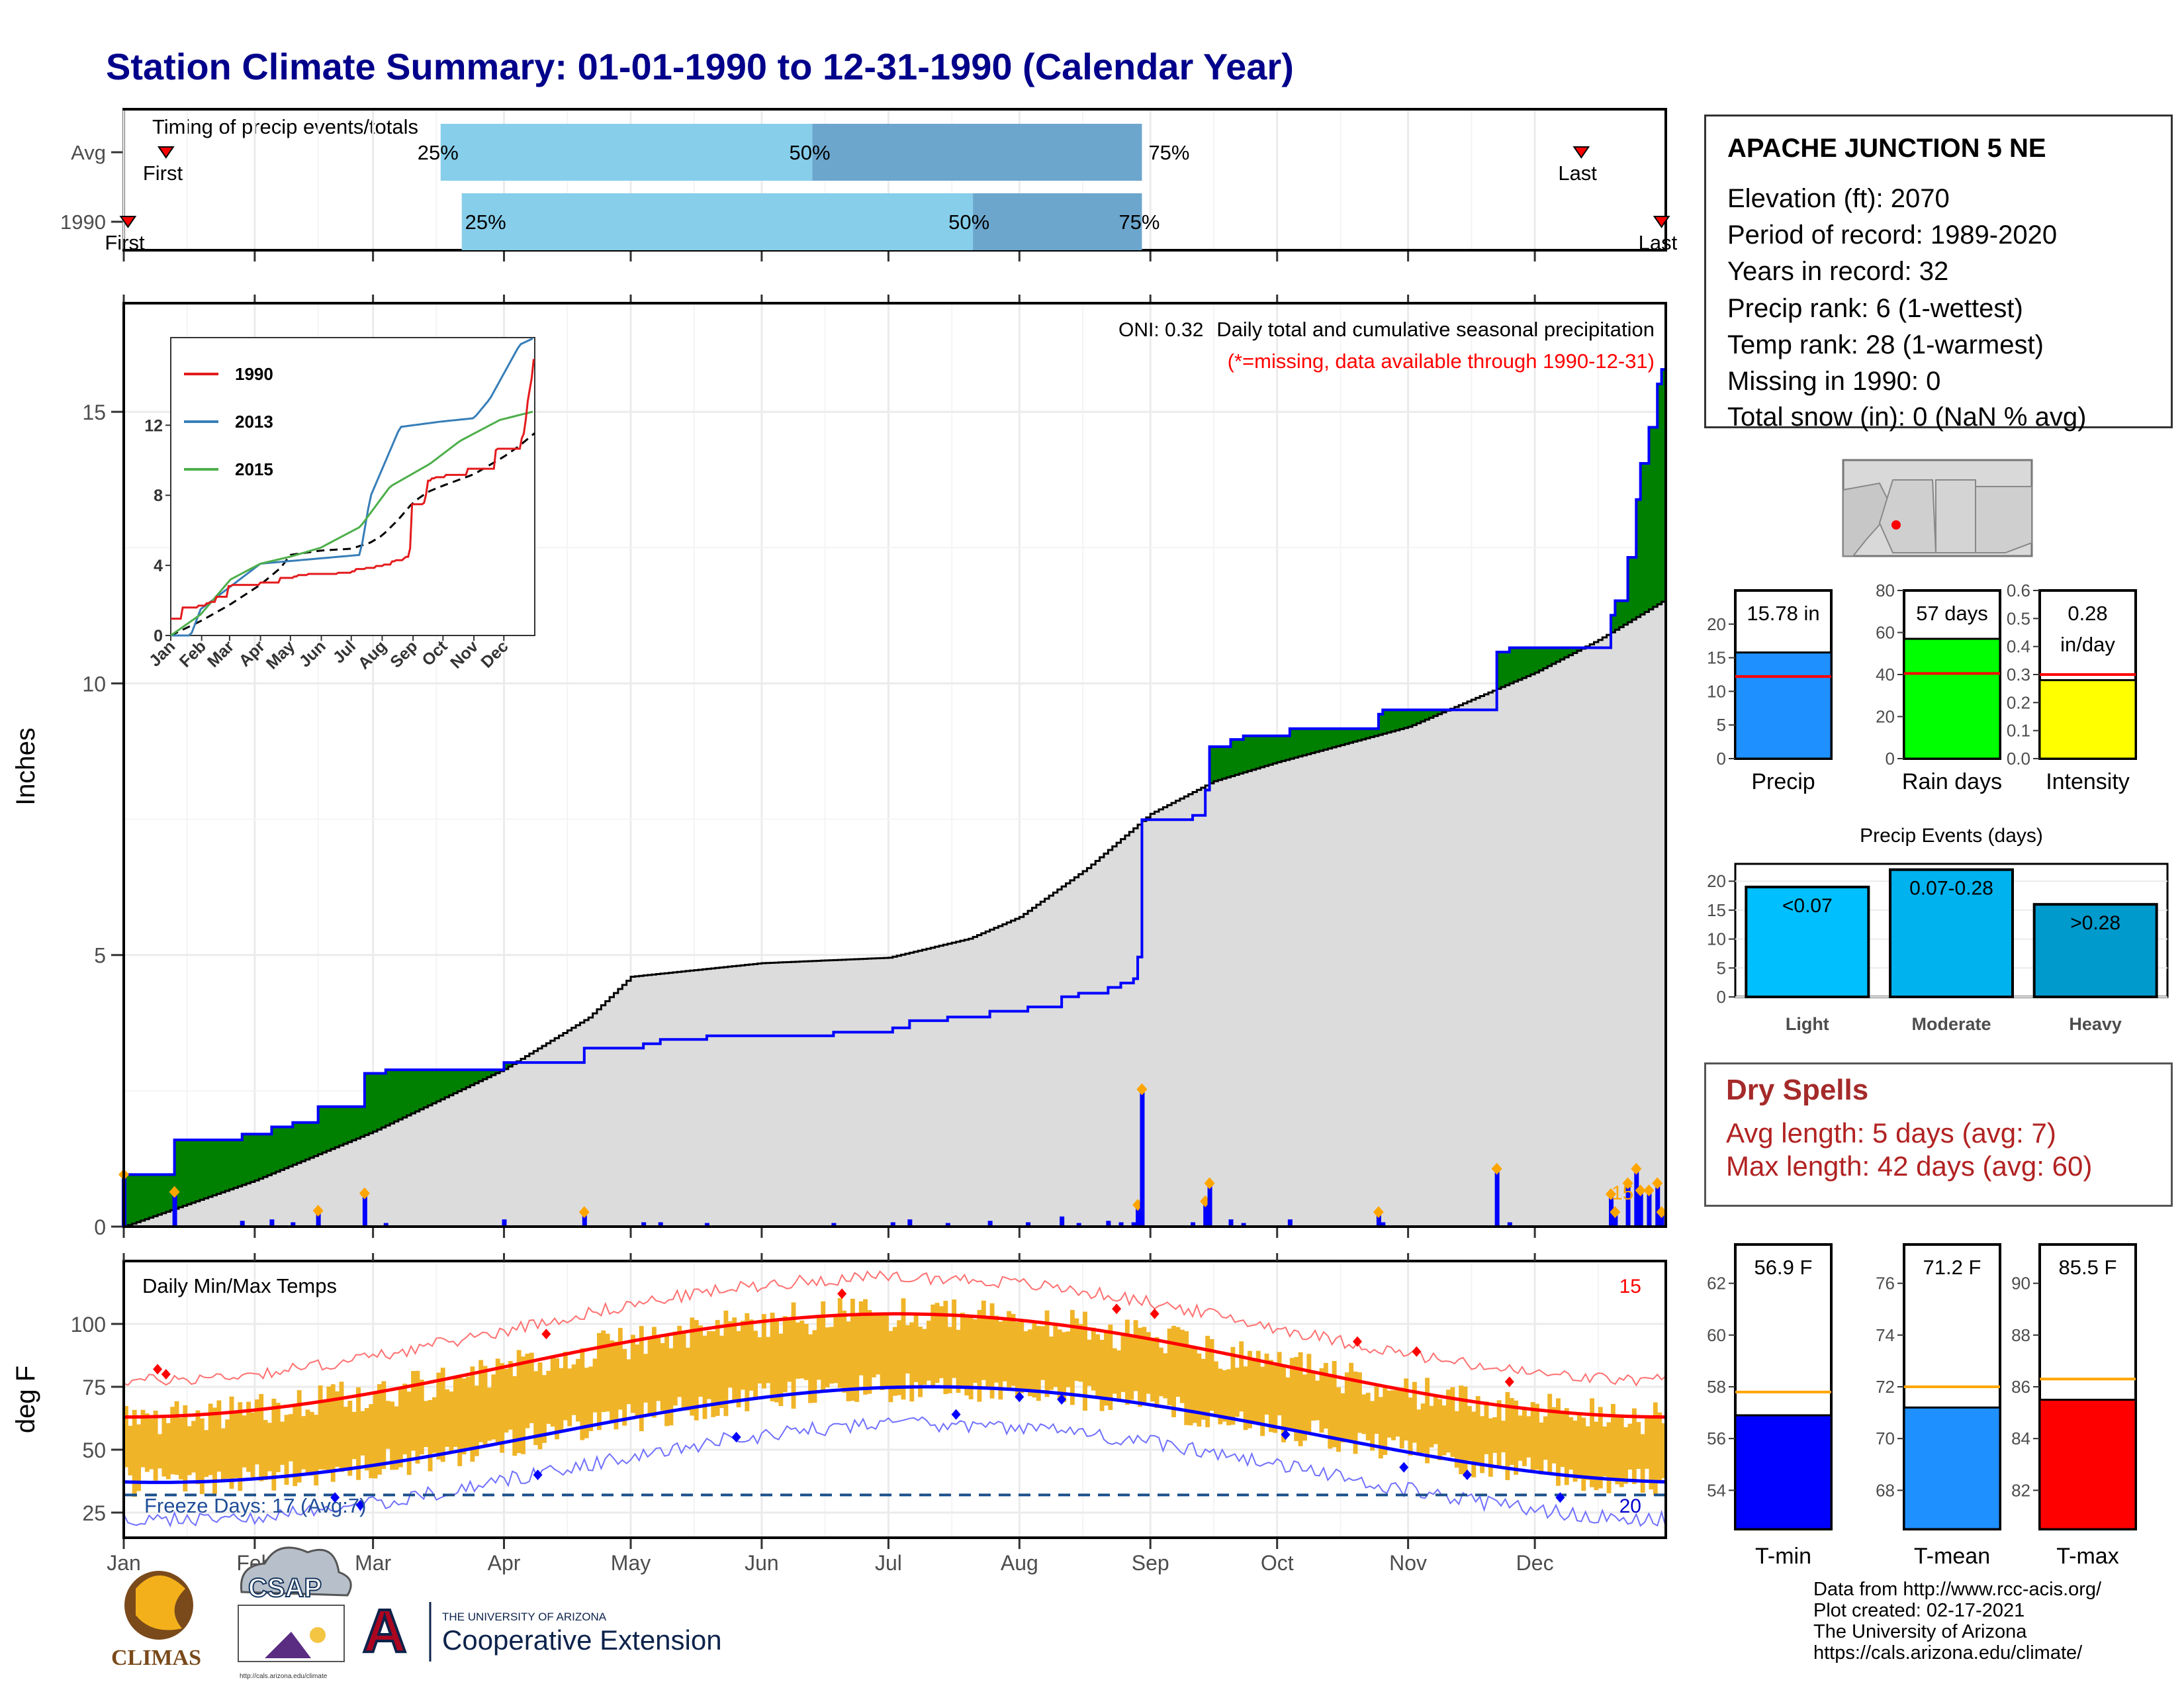  I want to click on record-high-marker, so click(546, 1334).